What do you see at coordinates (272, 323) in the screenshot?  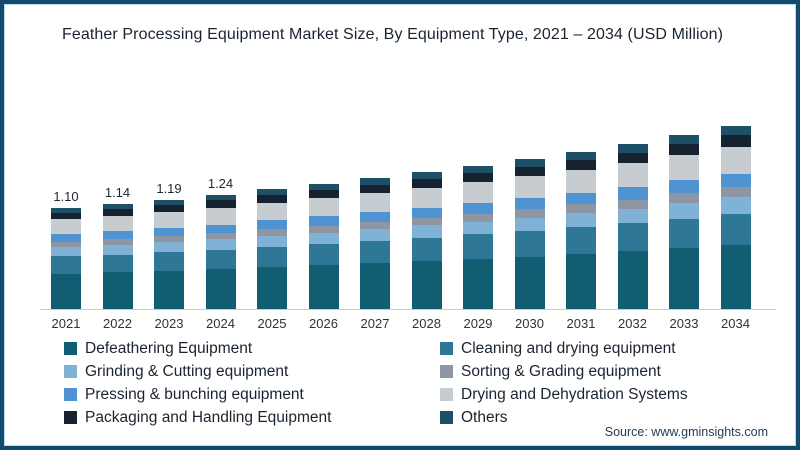 I see `x-tick-2025: 2025` at bounding box center [272, 323].